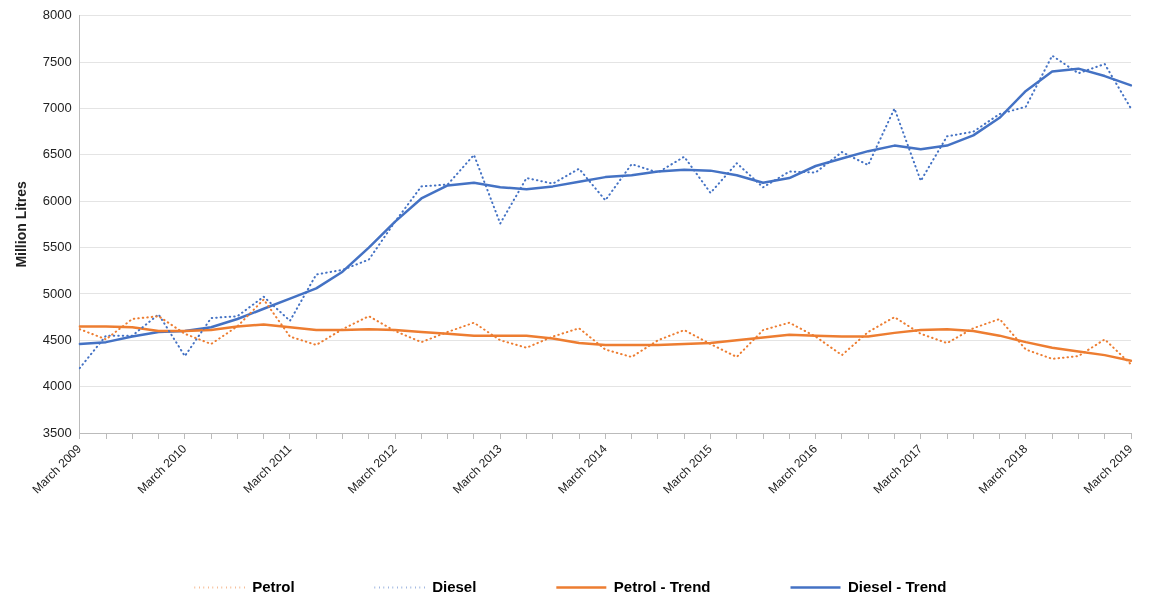 This screenshot has width=1151, height=610. Describe the element at coordinates (897, 586) in the screenshot. I see `legend-label: Diesel - Trend` at that location.